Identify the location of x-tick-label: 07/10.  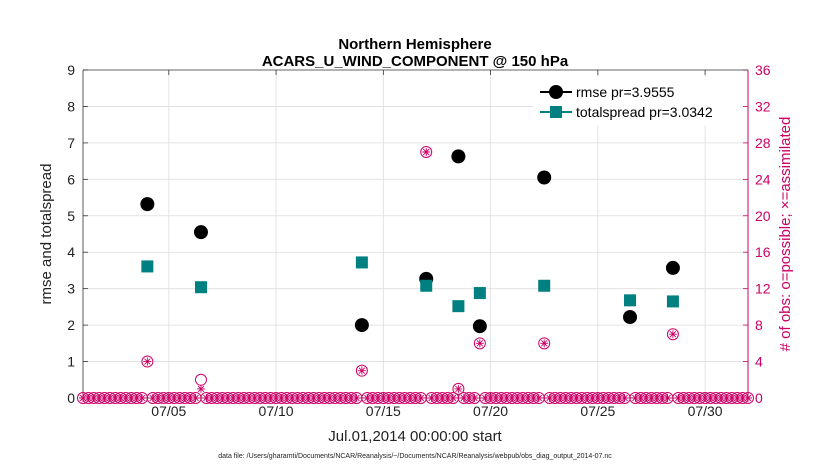
(276, 411).